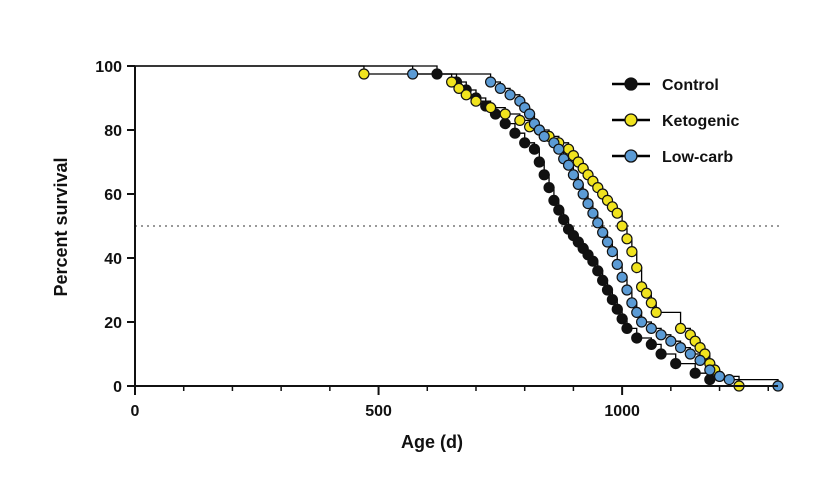 The width and height of the screenshot is (840, 477). What do you see at coordinates (61, 226) in the screenshot?
I see `y-axis-title: Percent survival` at bounding box center [61, 226].